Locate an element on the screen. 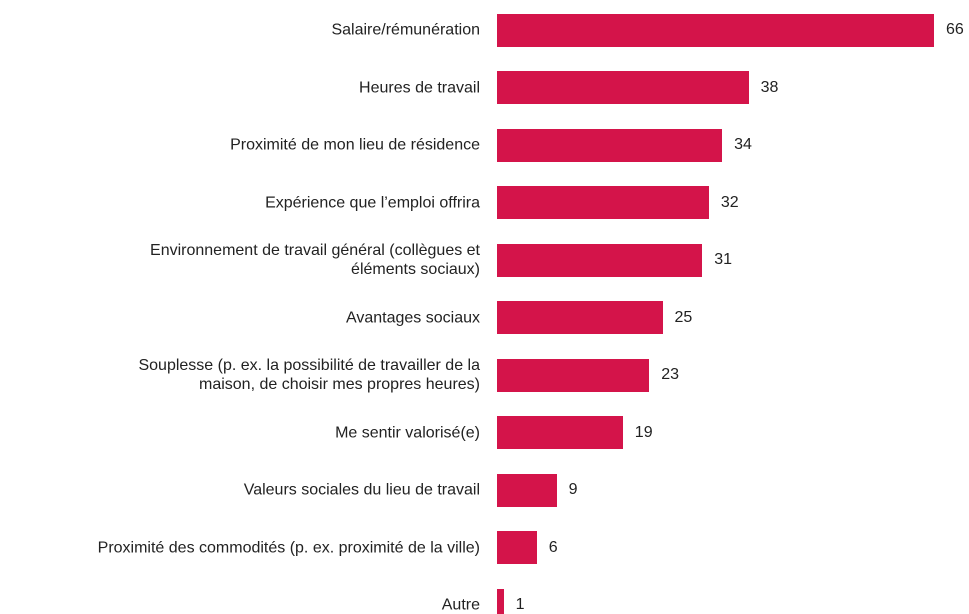 The height and width of the screenshot is (614, 969). value-label: 9 is located at coordinates (573, 489).